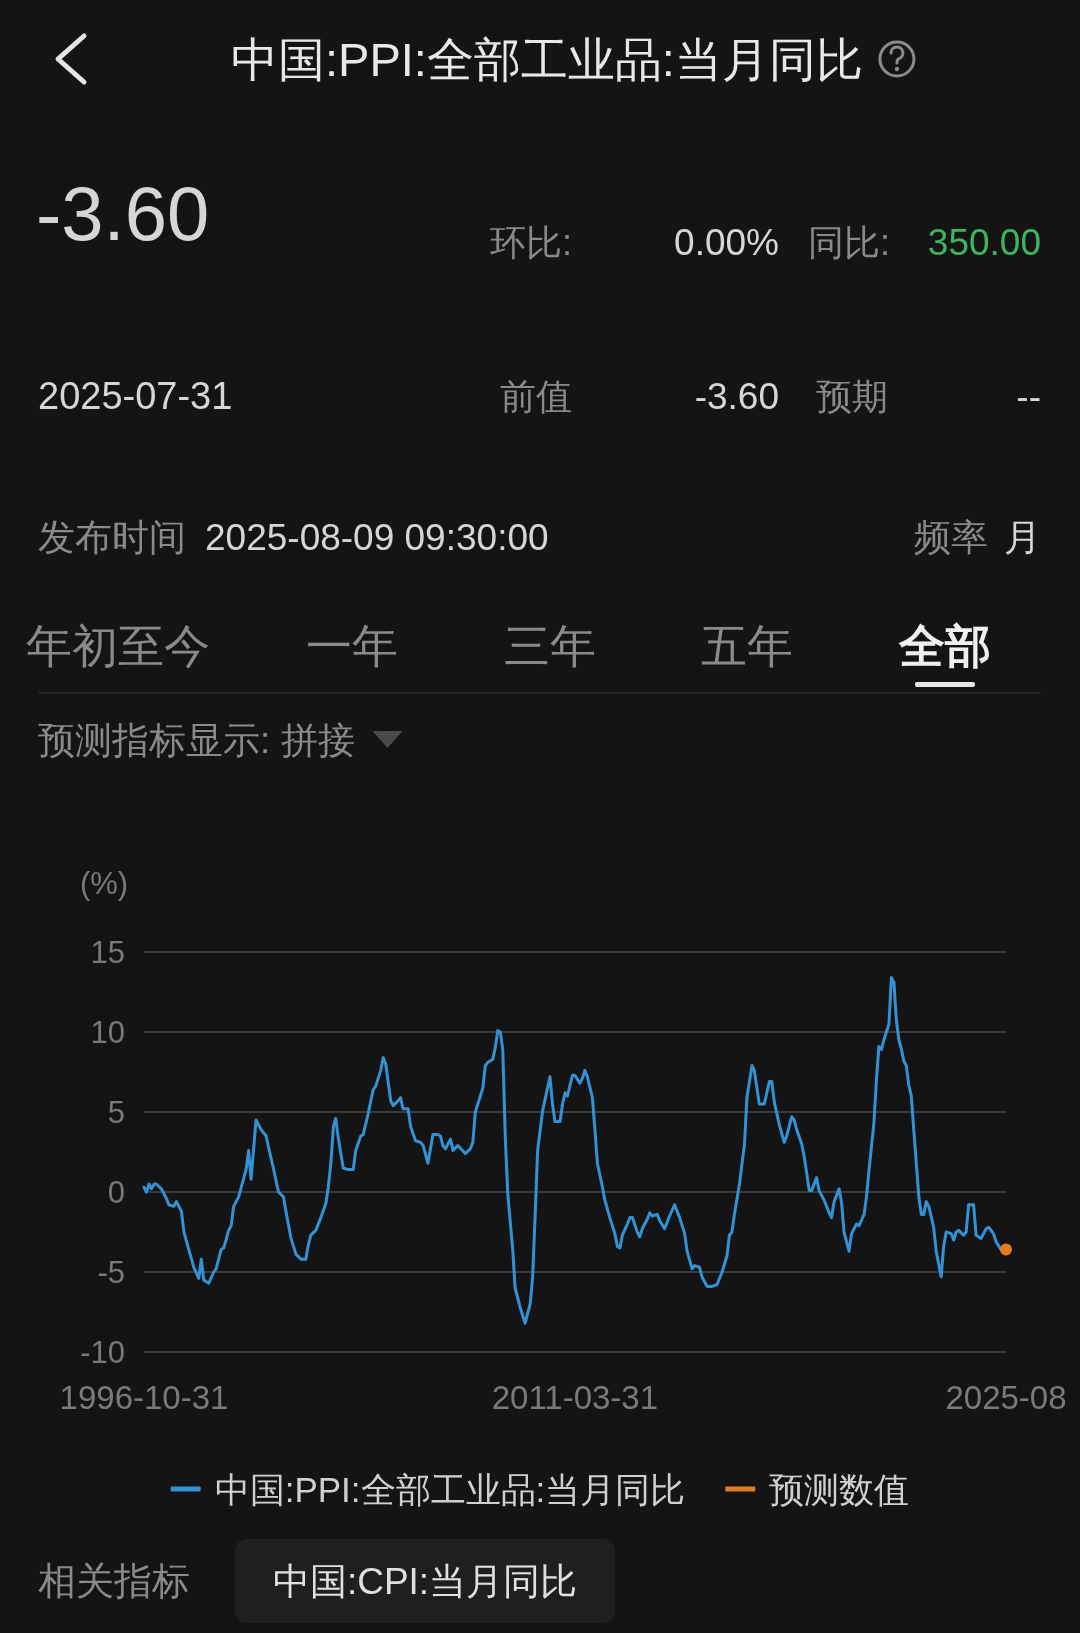 Image resolution: width=1080 pixels, height=1633 pixels. What do you see at coordinates (104, 883) in the screenshot?
I see `y-axis-title: (%)` at bounding box center [104, 883].